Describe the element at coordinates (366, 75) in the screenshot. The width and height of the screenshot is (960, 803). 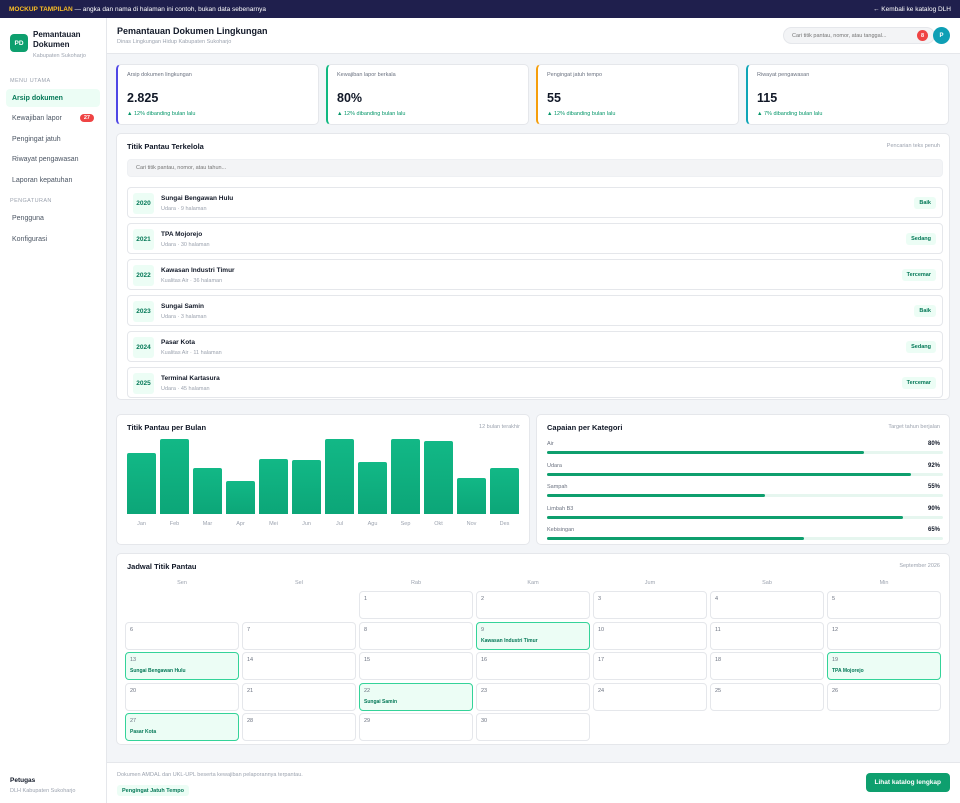
I see `stat-label: Kewajiban lapor berkala` at that location.